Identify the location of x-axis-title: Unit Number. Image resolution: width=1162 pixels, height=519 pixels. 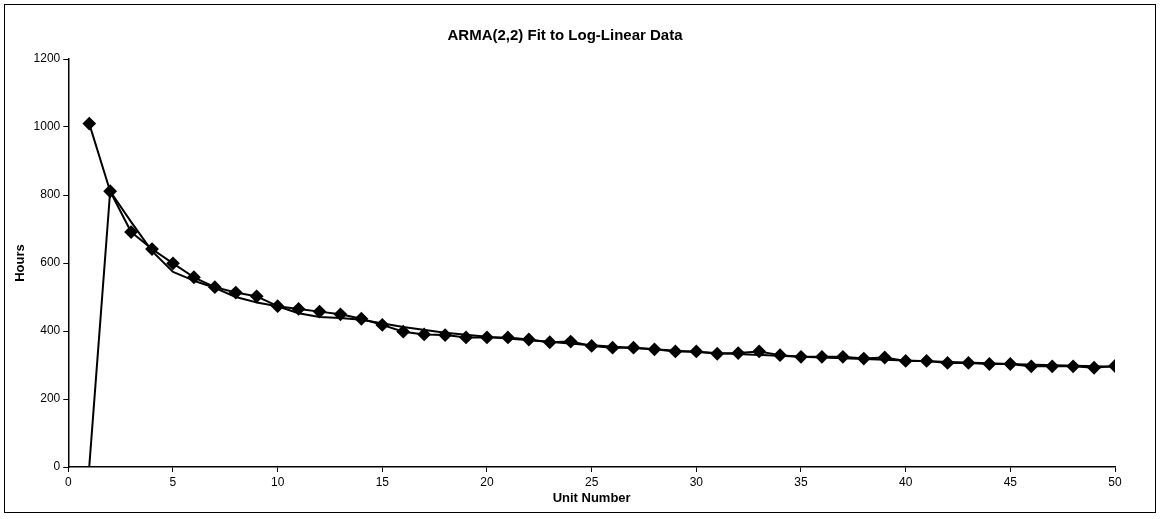
(591, 497).